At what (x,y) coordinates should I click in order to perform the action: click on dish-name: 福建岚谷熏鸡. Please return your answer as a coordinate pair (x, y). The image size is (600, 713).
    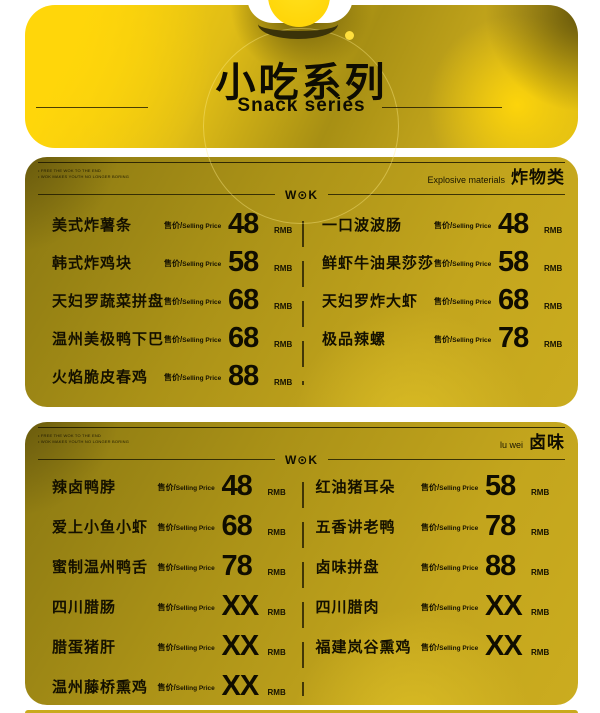
    Looking at the image, I should click on (363, 647).